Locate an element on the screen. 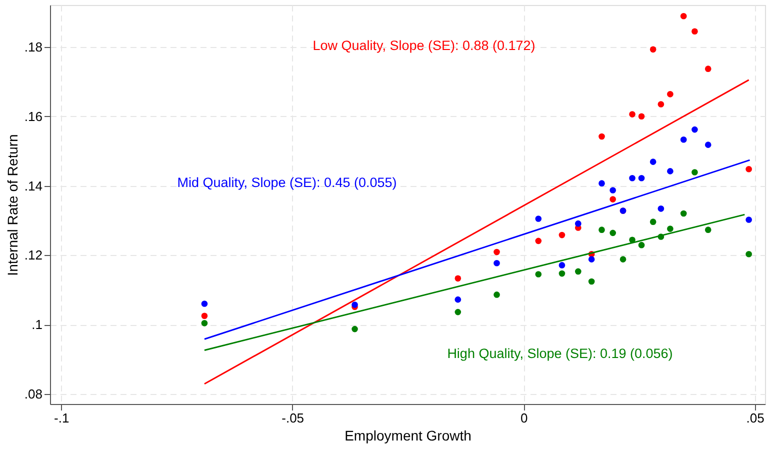 The image size is (775, 452). y-tick-label: .16 is located at coordinates (33, 116).